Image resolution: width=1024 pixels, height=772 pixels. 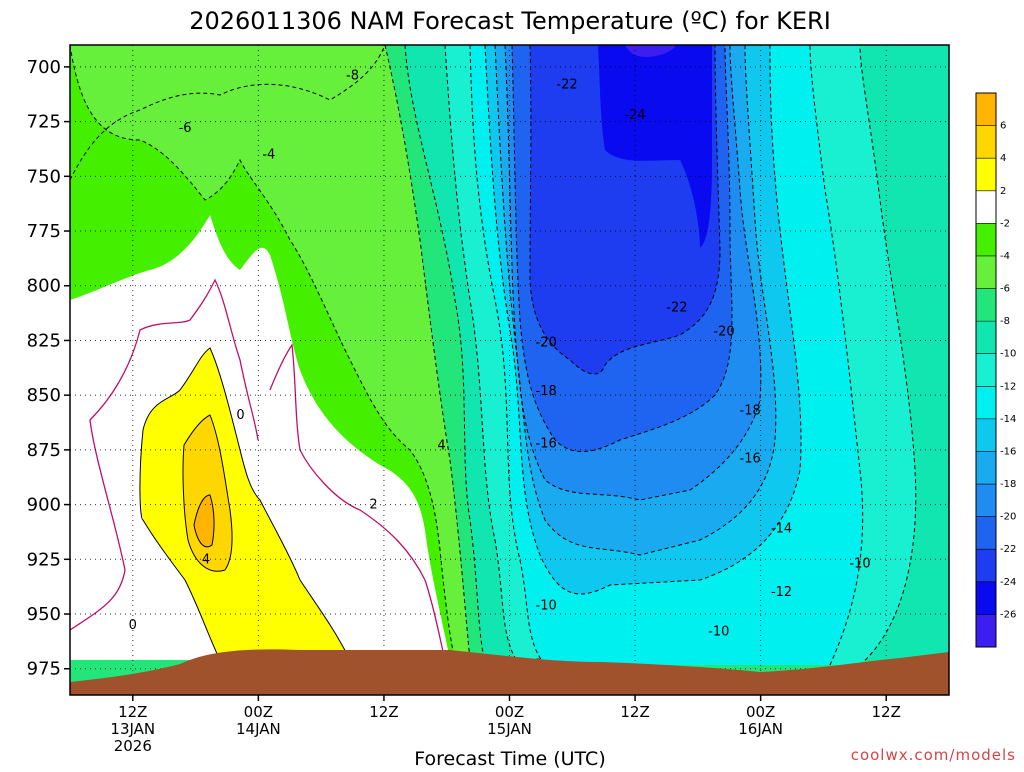 I want to click on credit-text: coolwx.com/models, so click(x=933, y=755).